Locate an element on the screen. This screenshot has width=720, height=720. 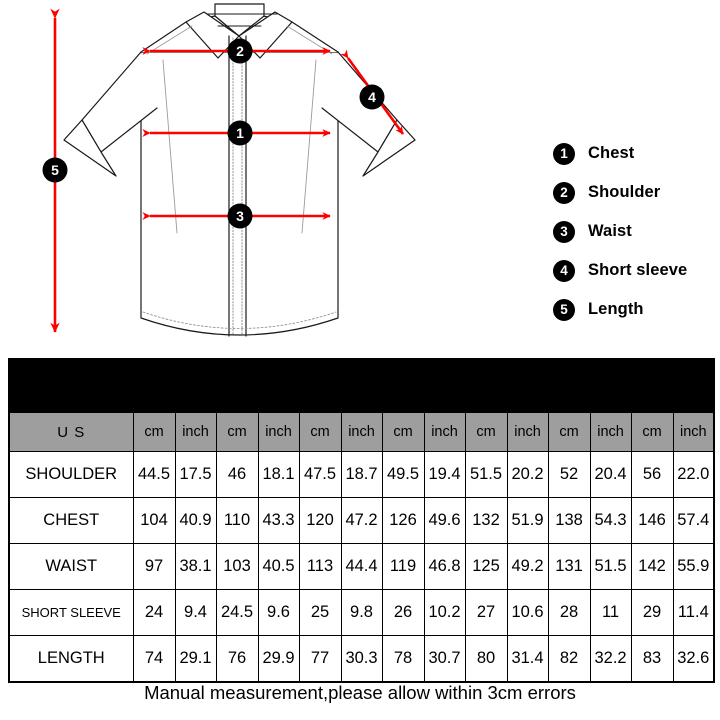
legend-item-length: 5 Length is located at coordinates (636, 309).